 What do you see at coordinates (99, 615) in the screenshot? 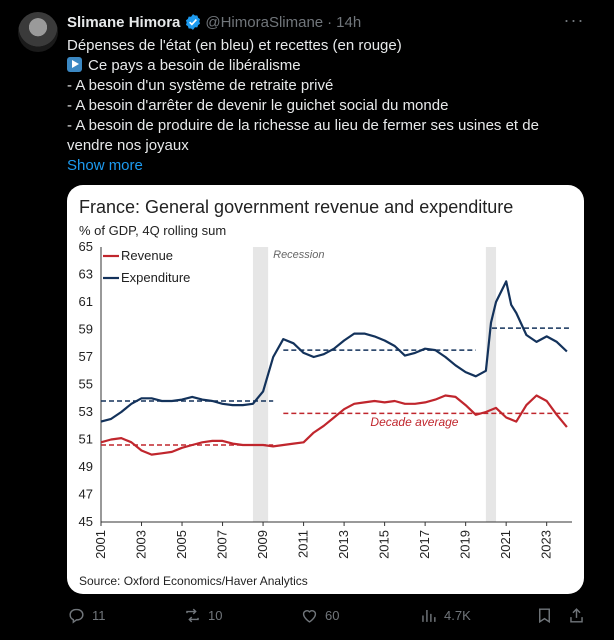
I see `reply-count: 11` at bounding box center [99, 615].